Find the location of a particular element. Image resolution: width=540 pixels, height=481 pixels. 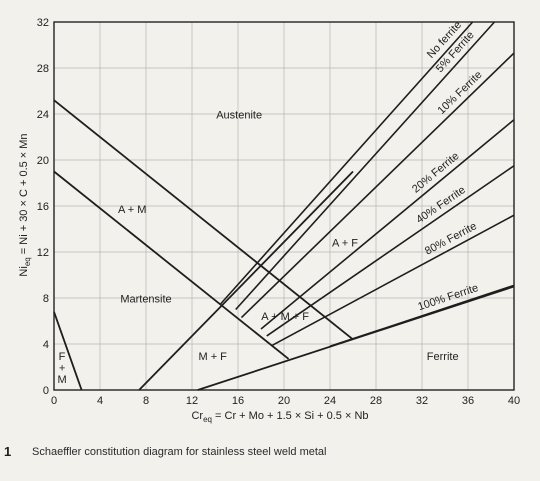

y-tick-label-6: 24 is located at coordinates (43, 115).